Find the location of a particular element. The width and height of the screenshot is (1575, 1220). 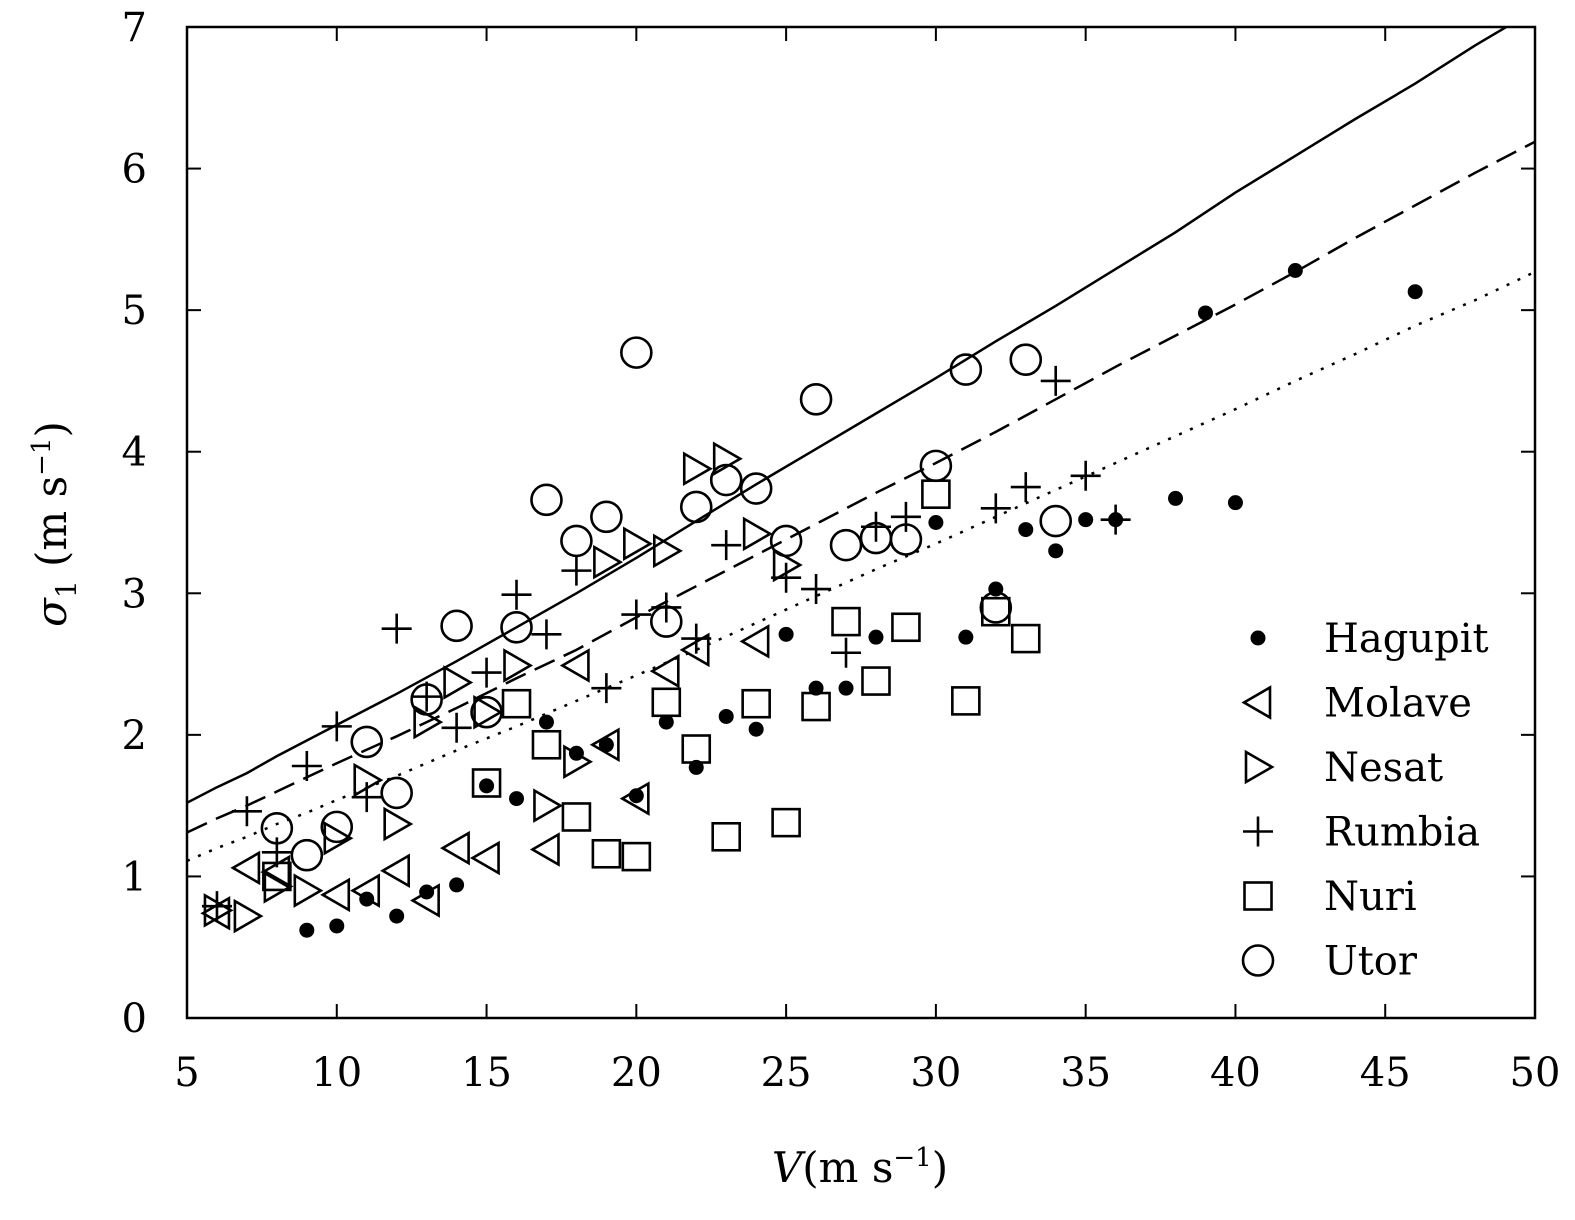

y-tick-label: 0 is located at coordinates (134, 1019).